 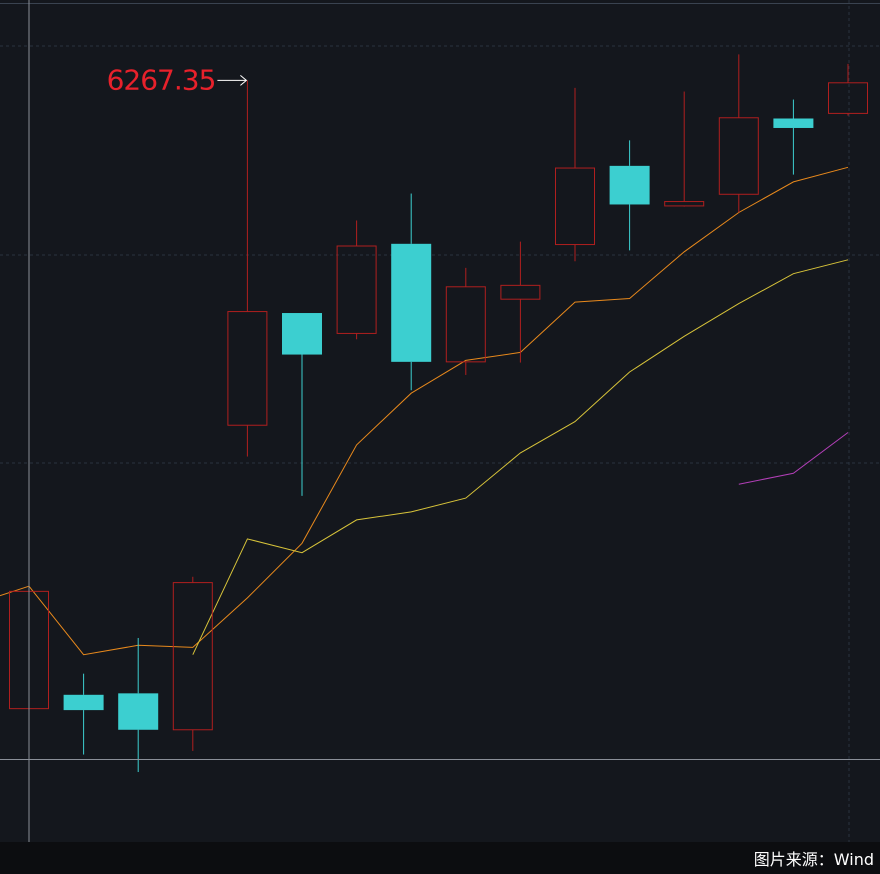 I want to click on max-price-label: 6267.35, so click(x=161, y=79).